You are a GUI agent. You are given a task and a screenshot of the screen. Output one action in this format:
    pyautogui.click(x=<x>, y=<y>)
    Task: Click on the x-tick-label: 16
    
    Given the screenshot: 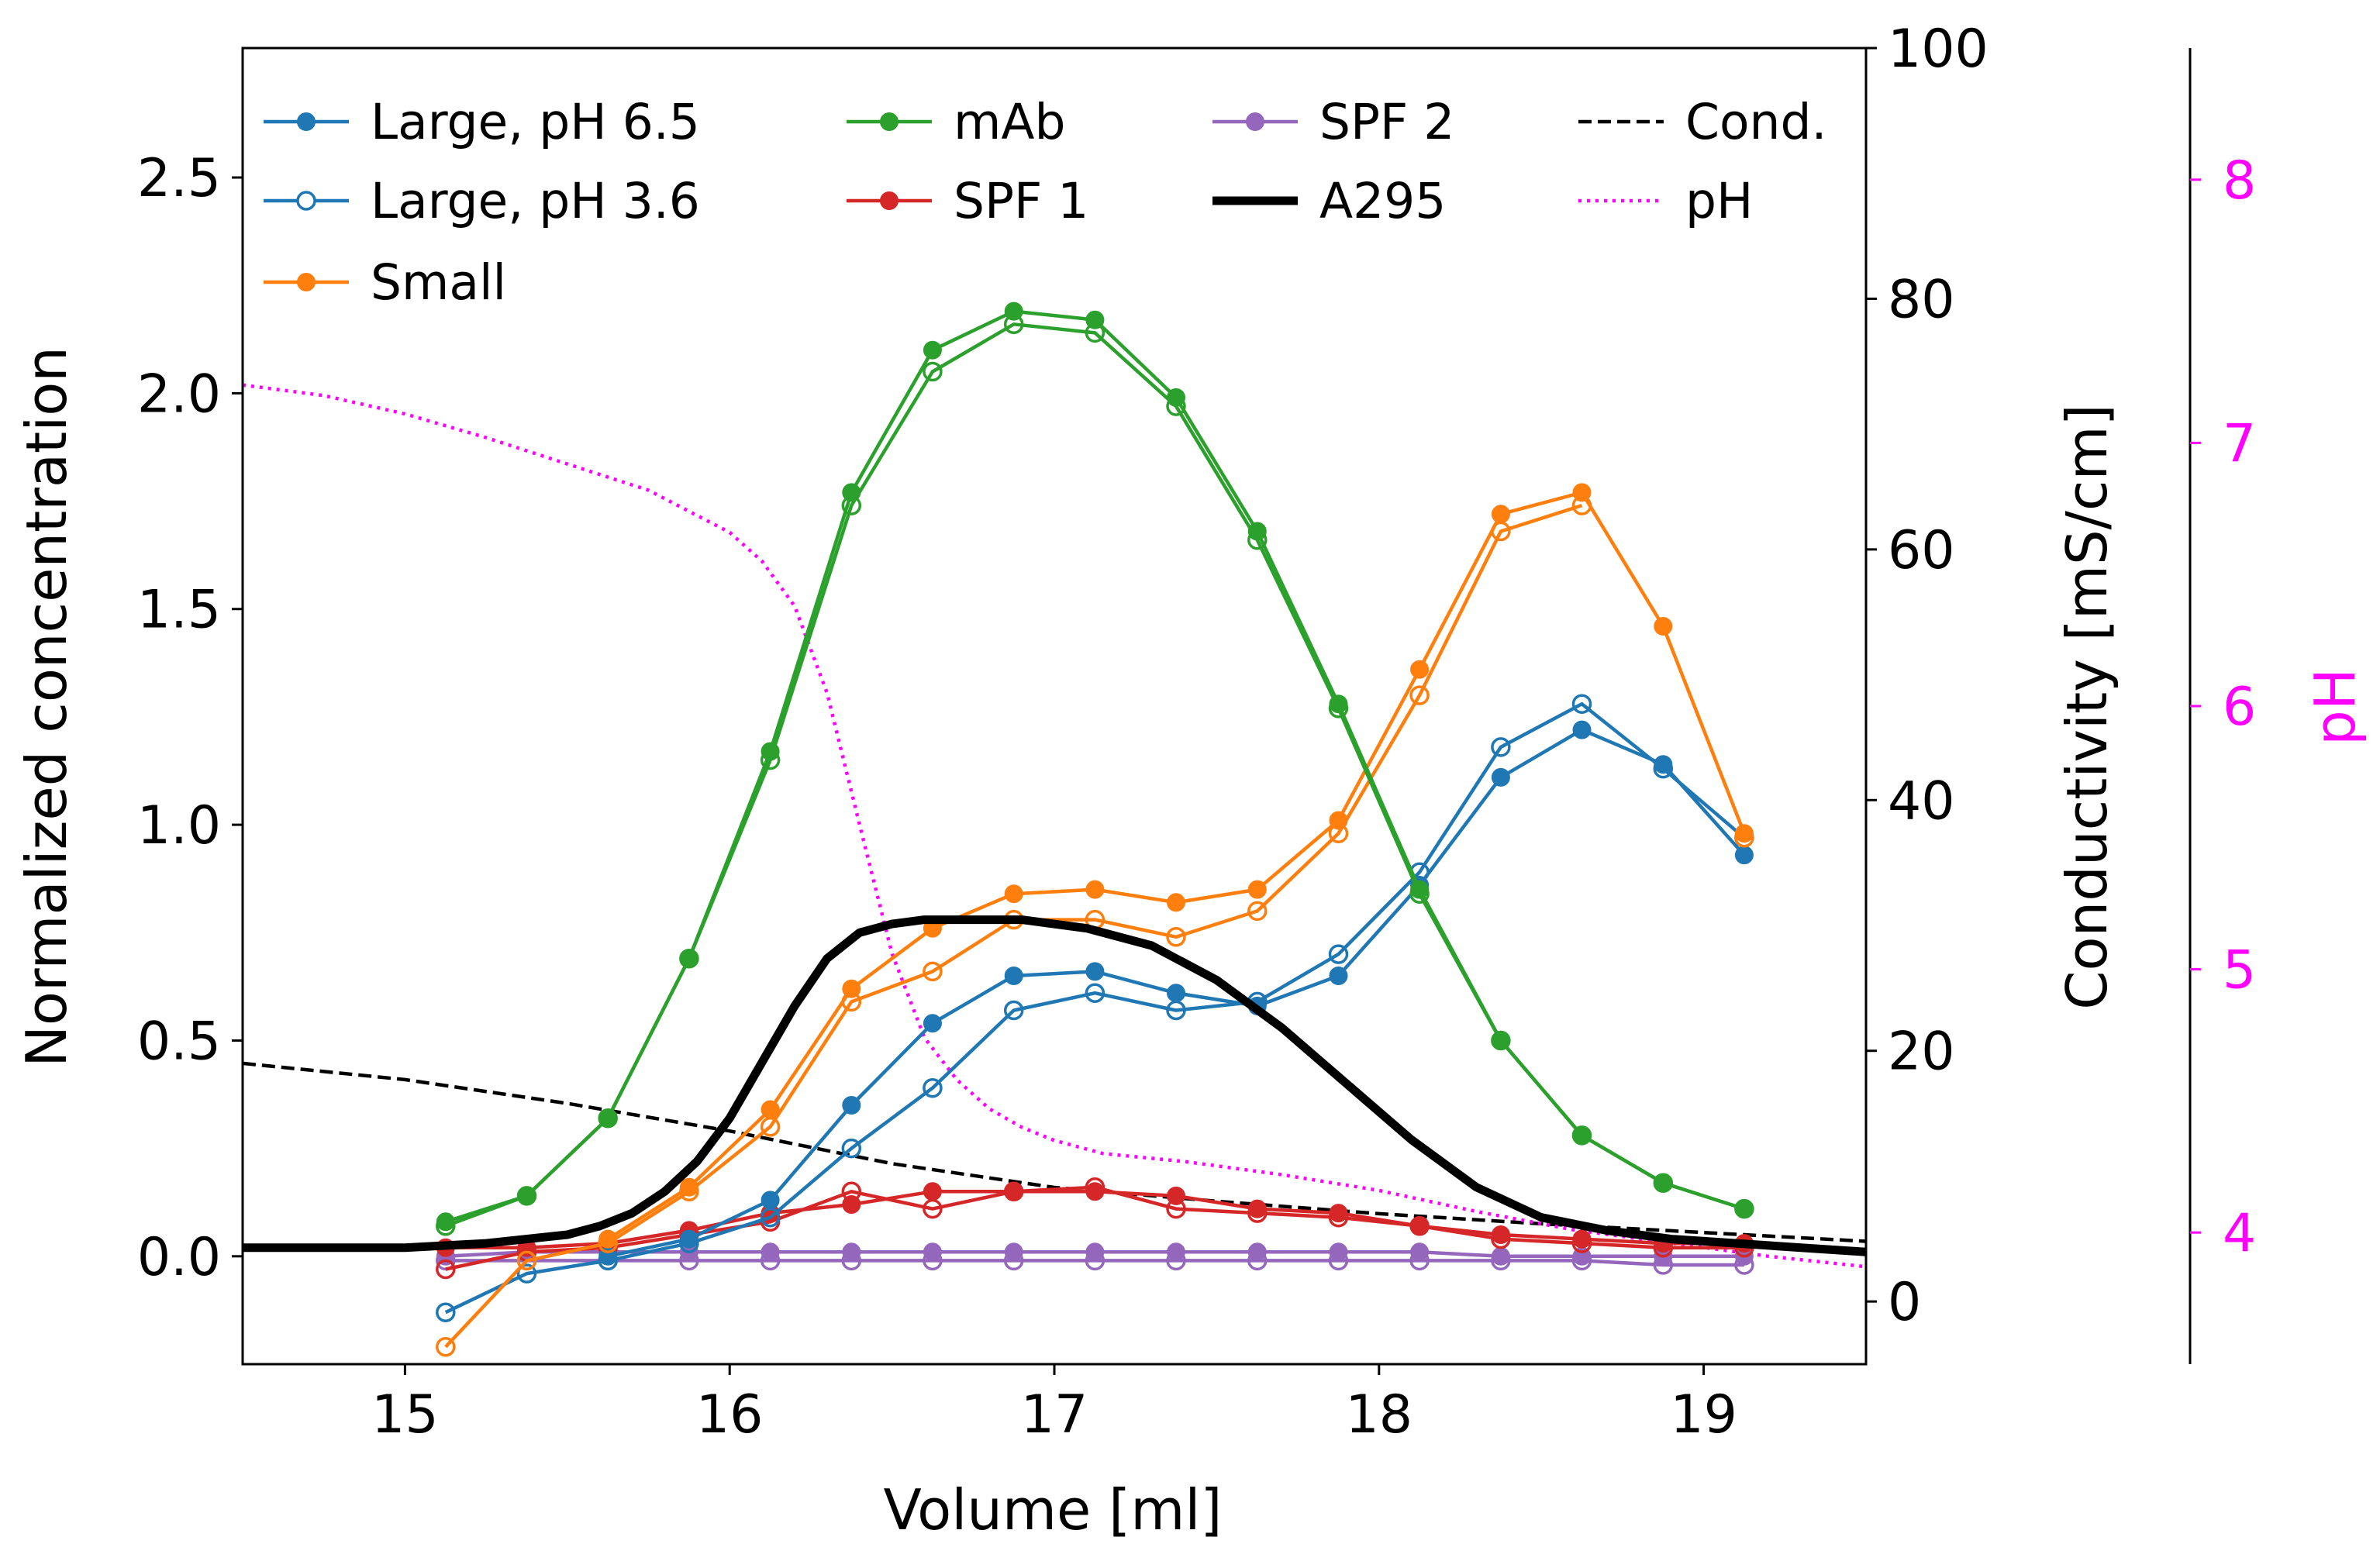 What is the action you would take?
    pyautogui.click(x=730, y=1415)
    